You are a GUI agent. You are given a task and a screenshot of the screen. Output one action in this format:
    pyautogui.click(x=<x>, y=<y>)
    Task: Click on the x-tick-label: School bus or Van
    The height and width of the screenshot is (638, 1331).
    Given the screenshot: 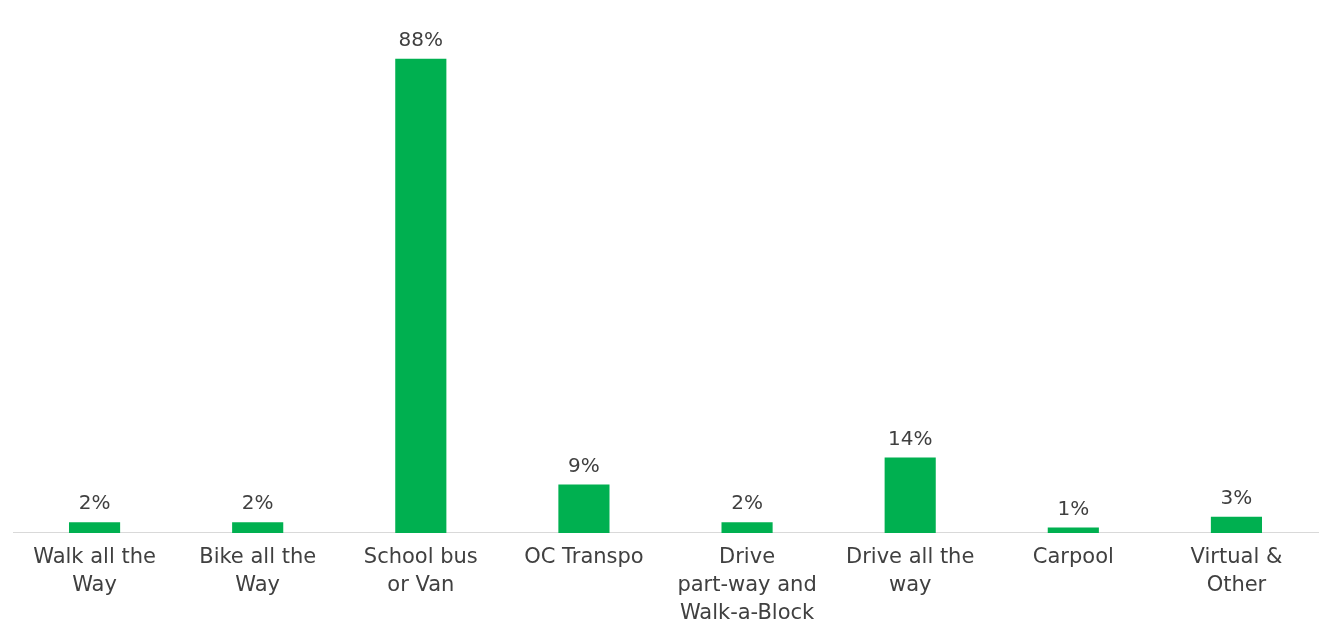 What is the action you would take?
    pyautogui.click(x=420, y=569)
    